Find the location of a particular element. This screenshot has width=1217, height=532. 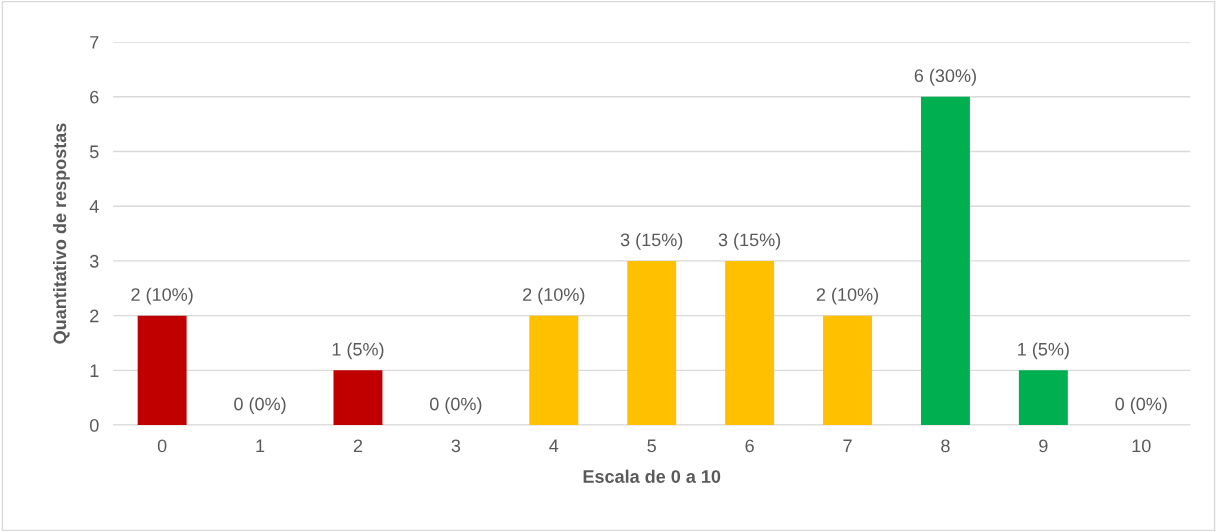

x-tick-label: 2 is located at coordinates (358, 446).